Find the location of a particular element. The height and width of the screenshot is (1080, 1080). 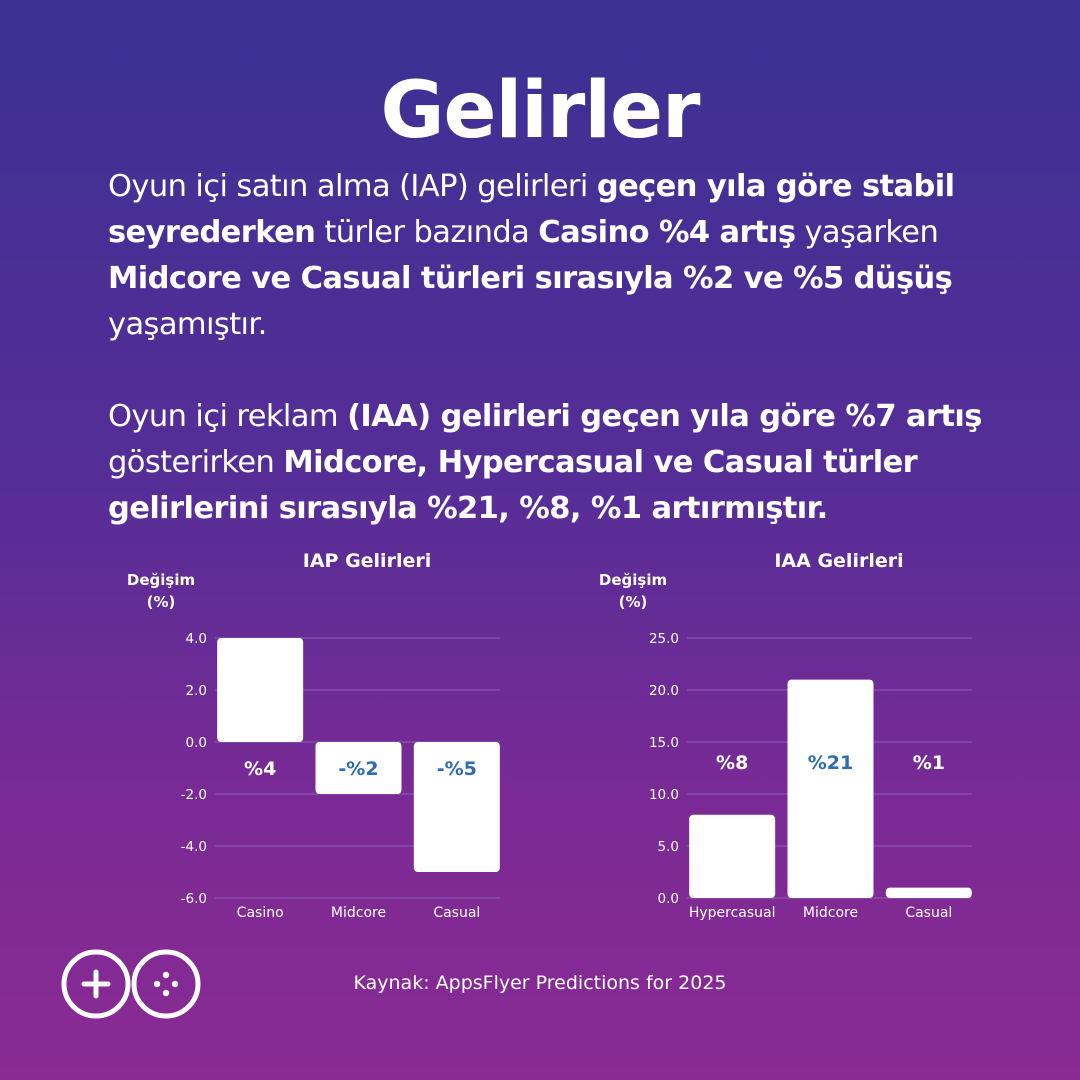

source-note: Kaynak: AppsFlyer Predictions for 2025 is located at coordinates (540, 983).